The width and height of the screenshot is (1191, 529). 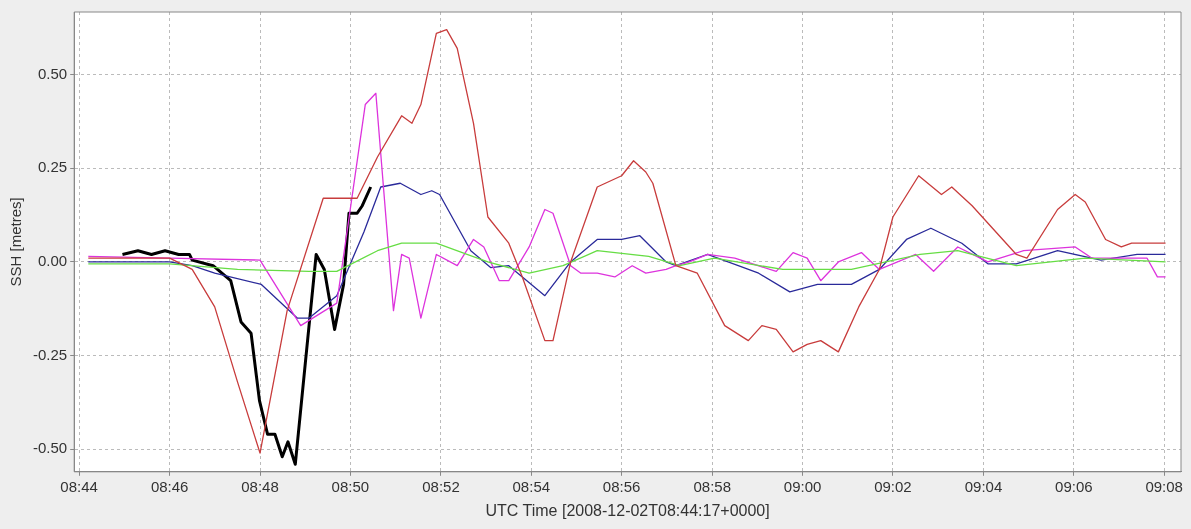 I want to click on x-tick-label: 08:50, so click(x=350, y=486).